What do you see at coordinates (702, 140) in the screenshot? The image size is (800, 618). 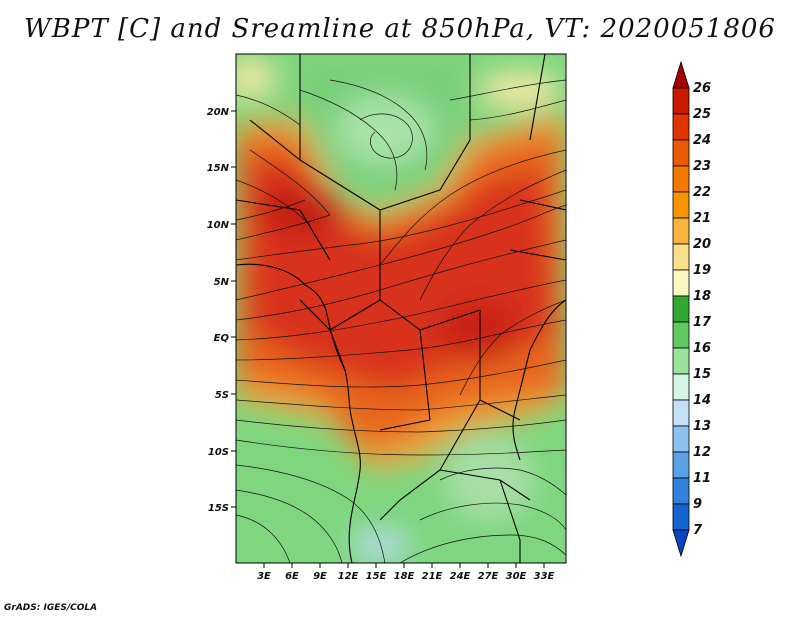 I see `colorbar-label: 24` at bounding box center [702, 140].